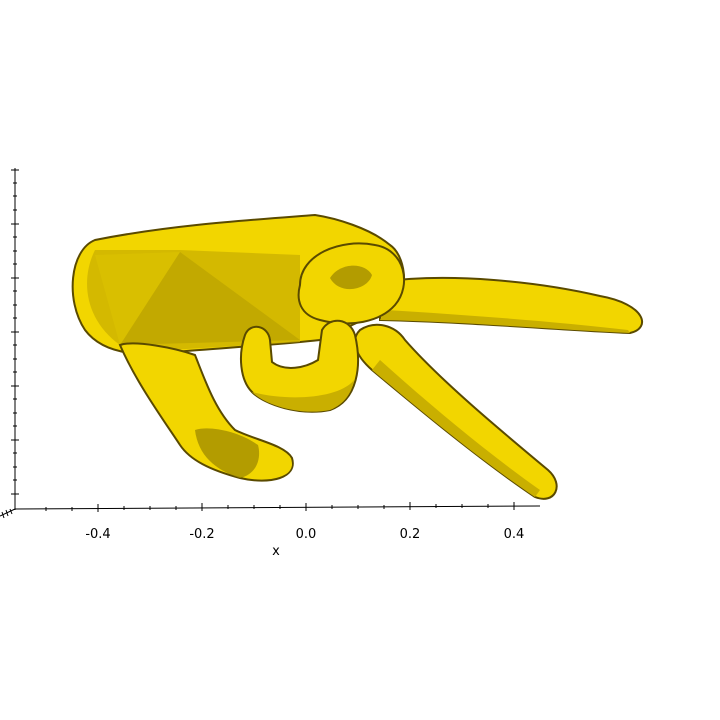 The height and width of the screenshot is (720, 720). What do you see at coordinates (514, 534) in the screenshot?
I see `x-tick-label: 0.4` at bounding box center [514, 534].